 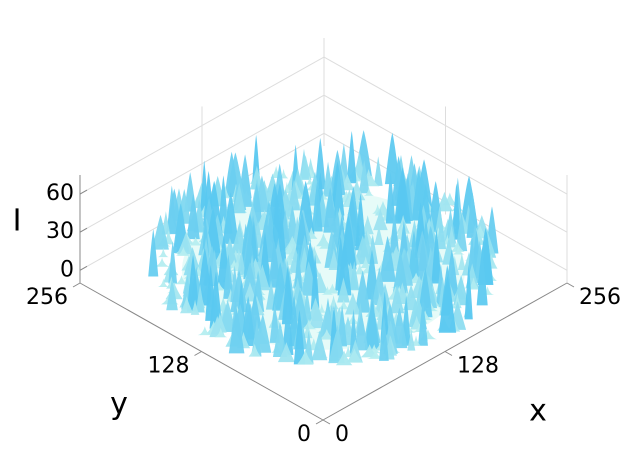 What do you see at coordinates (538, 411) in the screenshot?
I see `x-axis-label: x` at bounding box center [538, 411].